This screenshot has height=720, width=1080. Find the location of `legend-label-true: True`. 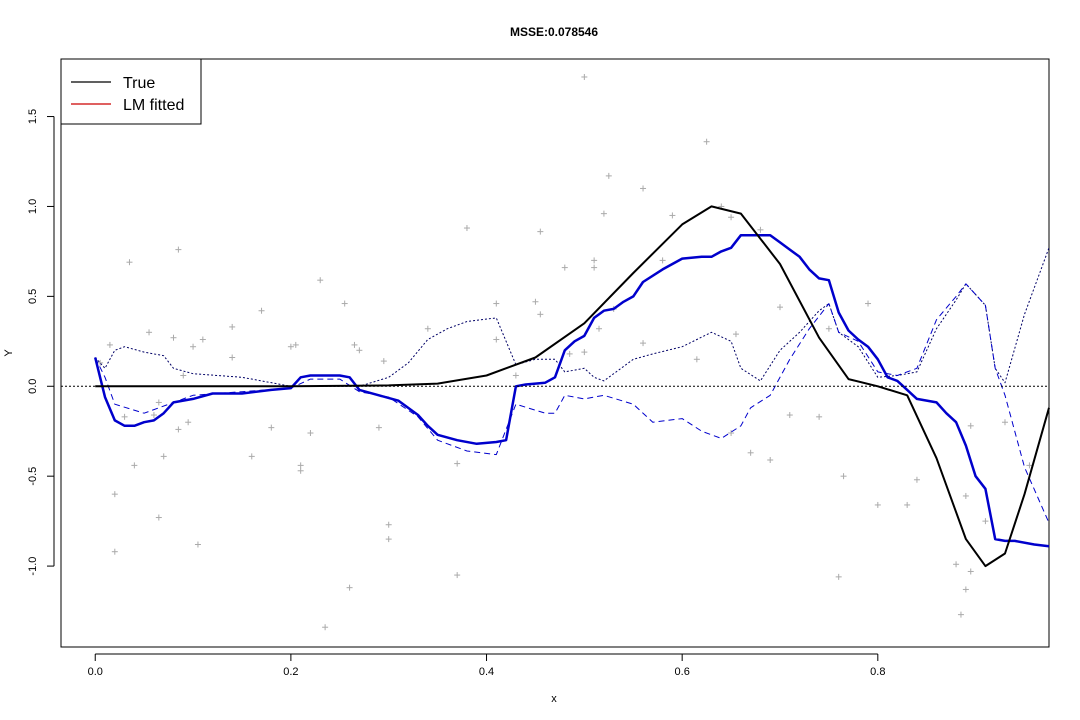

legend-label-true: True is located at coordinates (139, 83).